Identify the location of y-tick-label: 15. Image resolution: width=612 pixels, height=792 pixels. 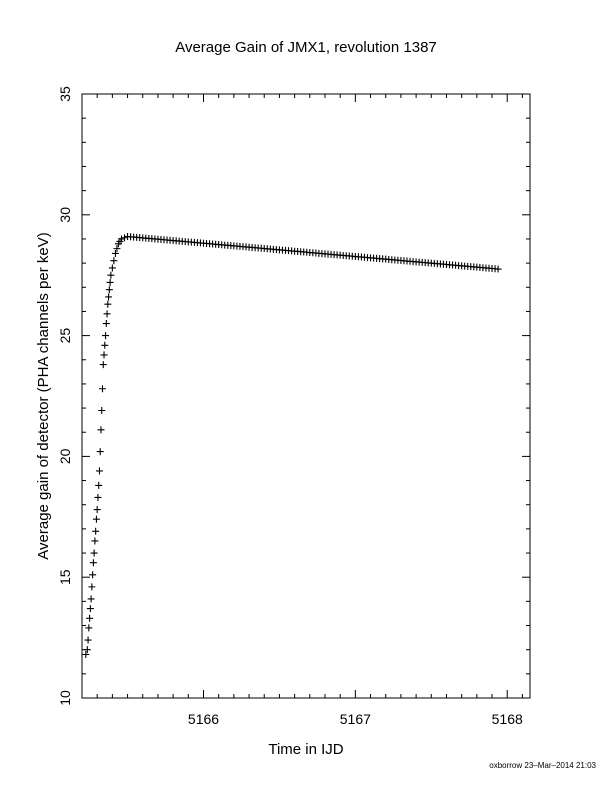
(65, 577).